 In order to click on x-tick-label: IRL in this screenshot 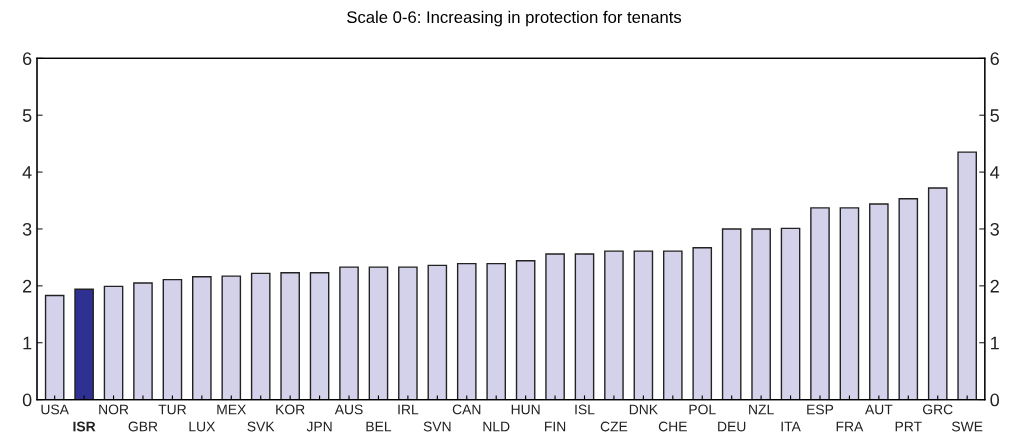, I will do `click(408, 409)`.